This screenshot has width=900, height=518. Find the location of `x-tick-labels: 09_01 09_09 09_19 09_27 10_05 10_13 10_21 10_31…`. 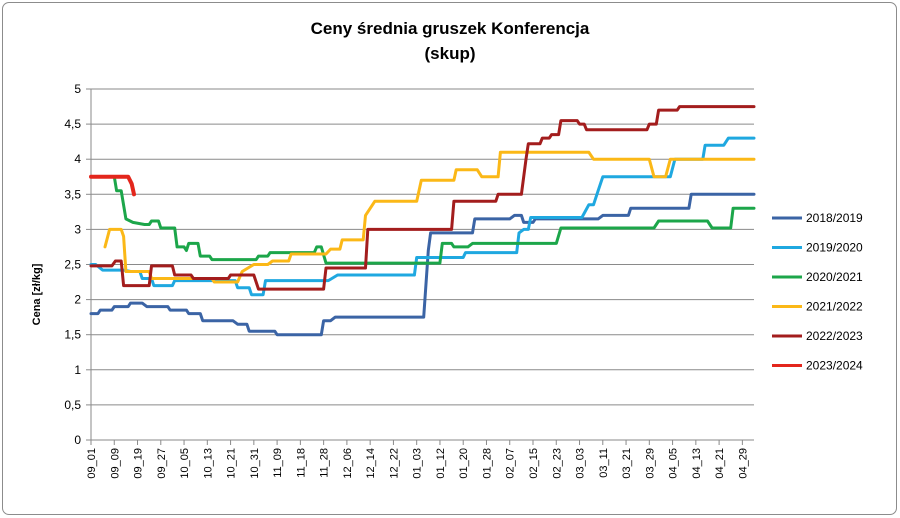

x-tick-labels: 09_01 09_09 09_19 09_27 10_05 10_13 10_21 10_31… is located at coordinates (417, 463).